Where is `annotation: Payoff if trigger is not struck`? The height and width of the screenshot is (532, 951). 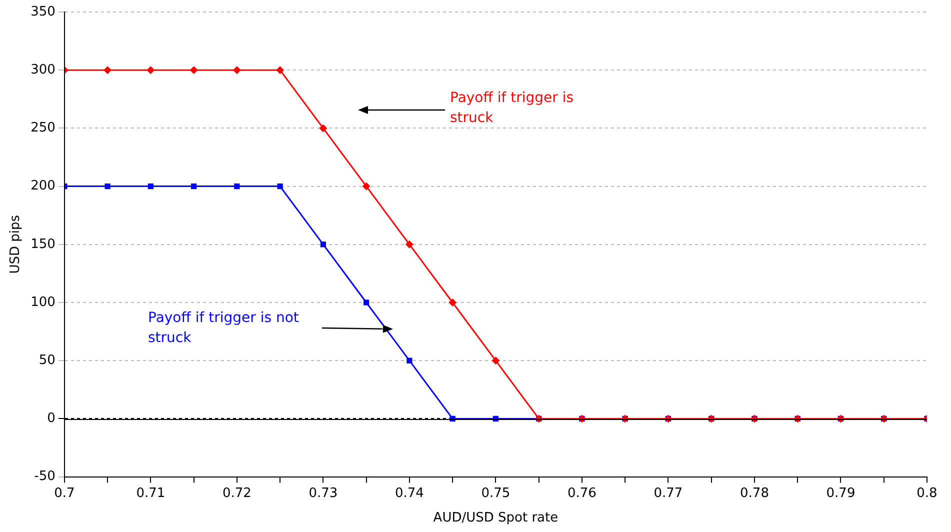 annotation: Payoff if trigger is not struck is located at coordinates (224, 328).